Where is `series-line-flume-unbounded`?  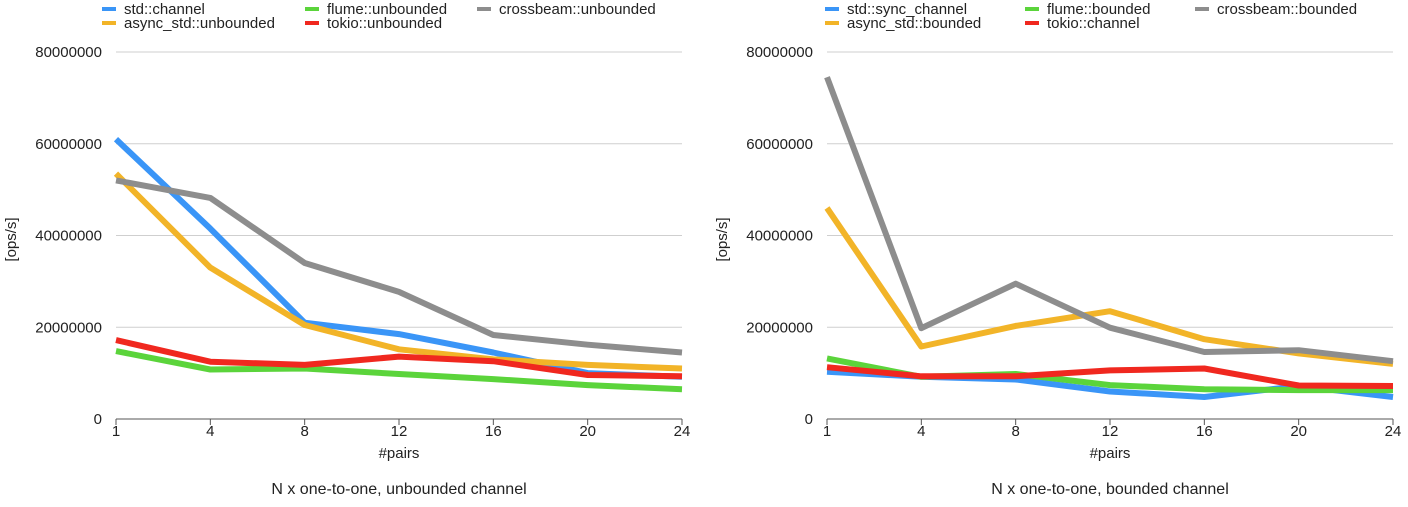
series-line-flume-unbounded is located at coordinates (399, 370).